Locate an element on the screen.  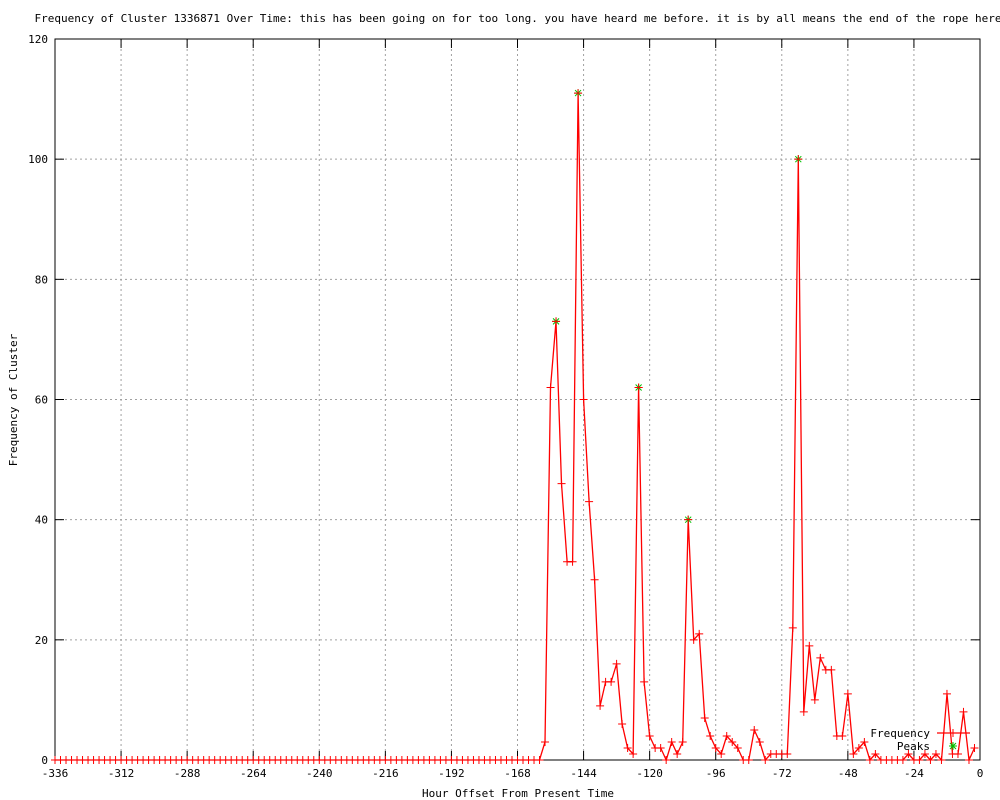
x-tick-label: -144 is located at coordinates (583, 773).